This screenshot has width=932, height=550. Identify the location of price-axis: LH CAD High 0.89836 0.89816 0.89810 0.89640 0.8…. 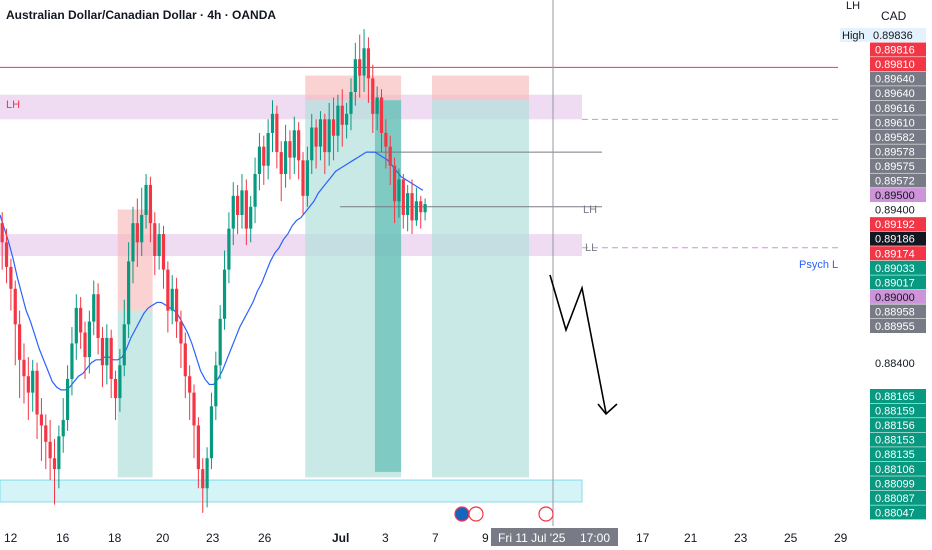
(885, 275).